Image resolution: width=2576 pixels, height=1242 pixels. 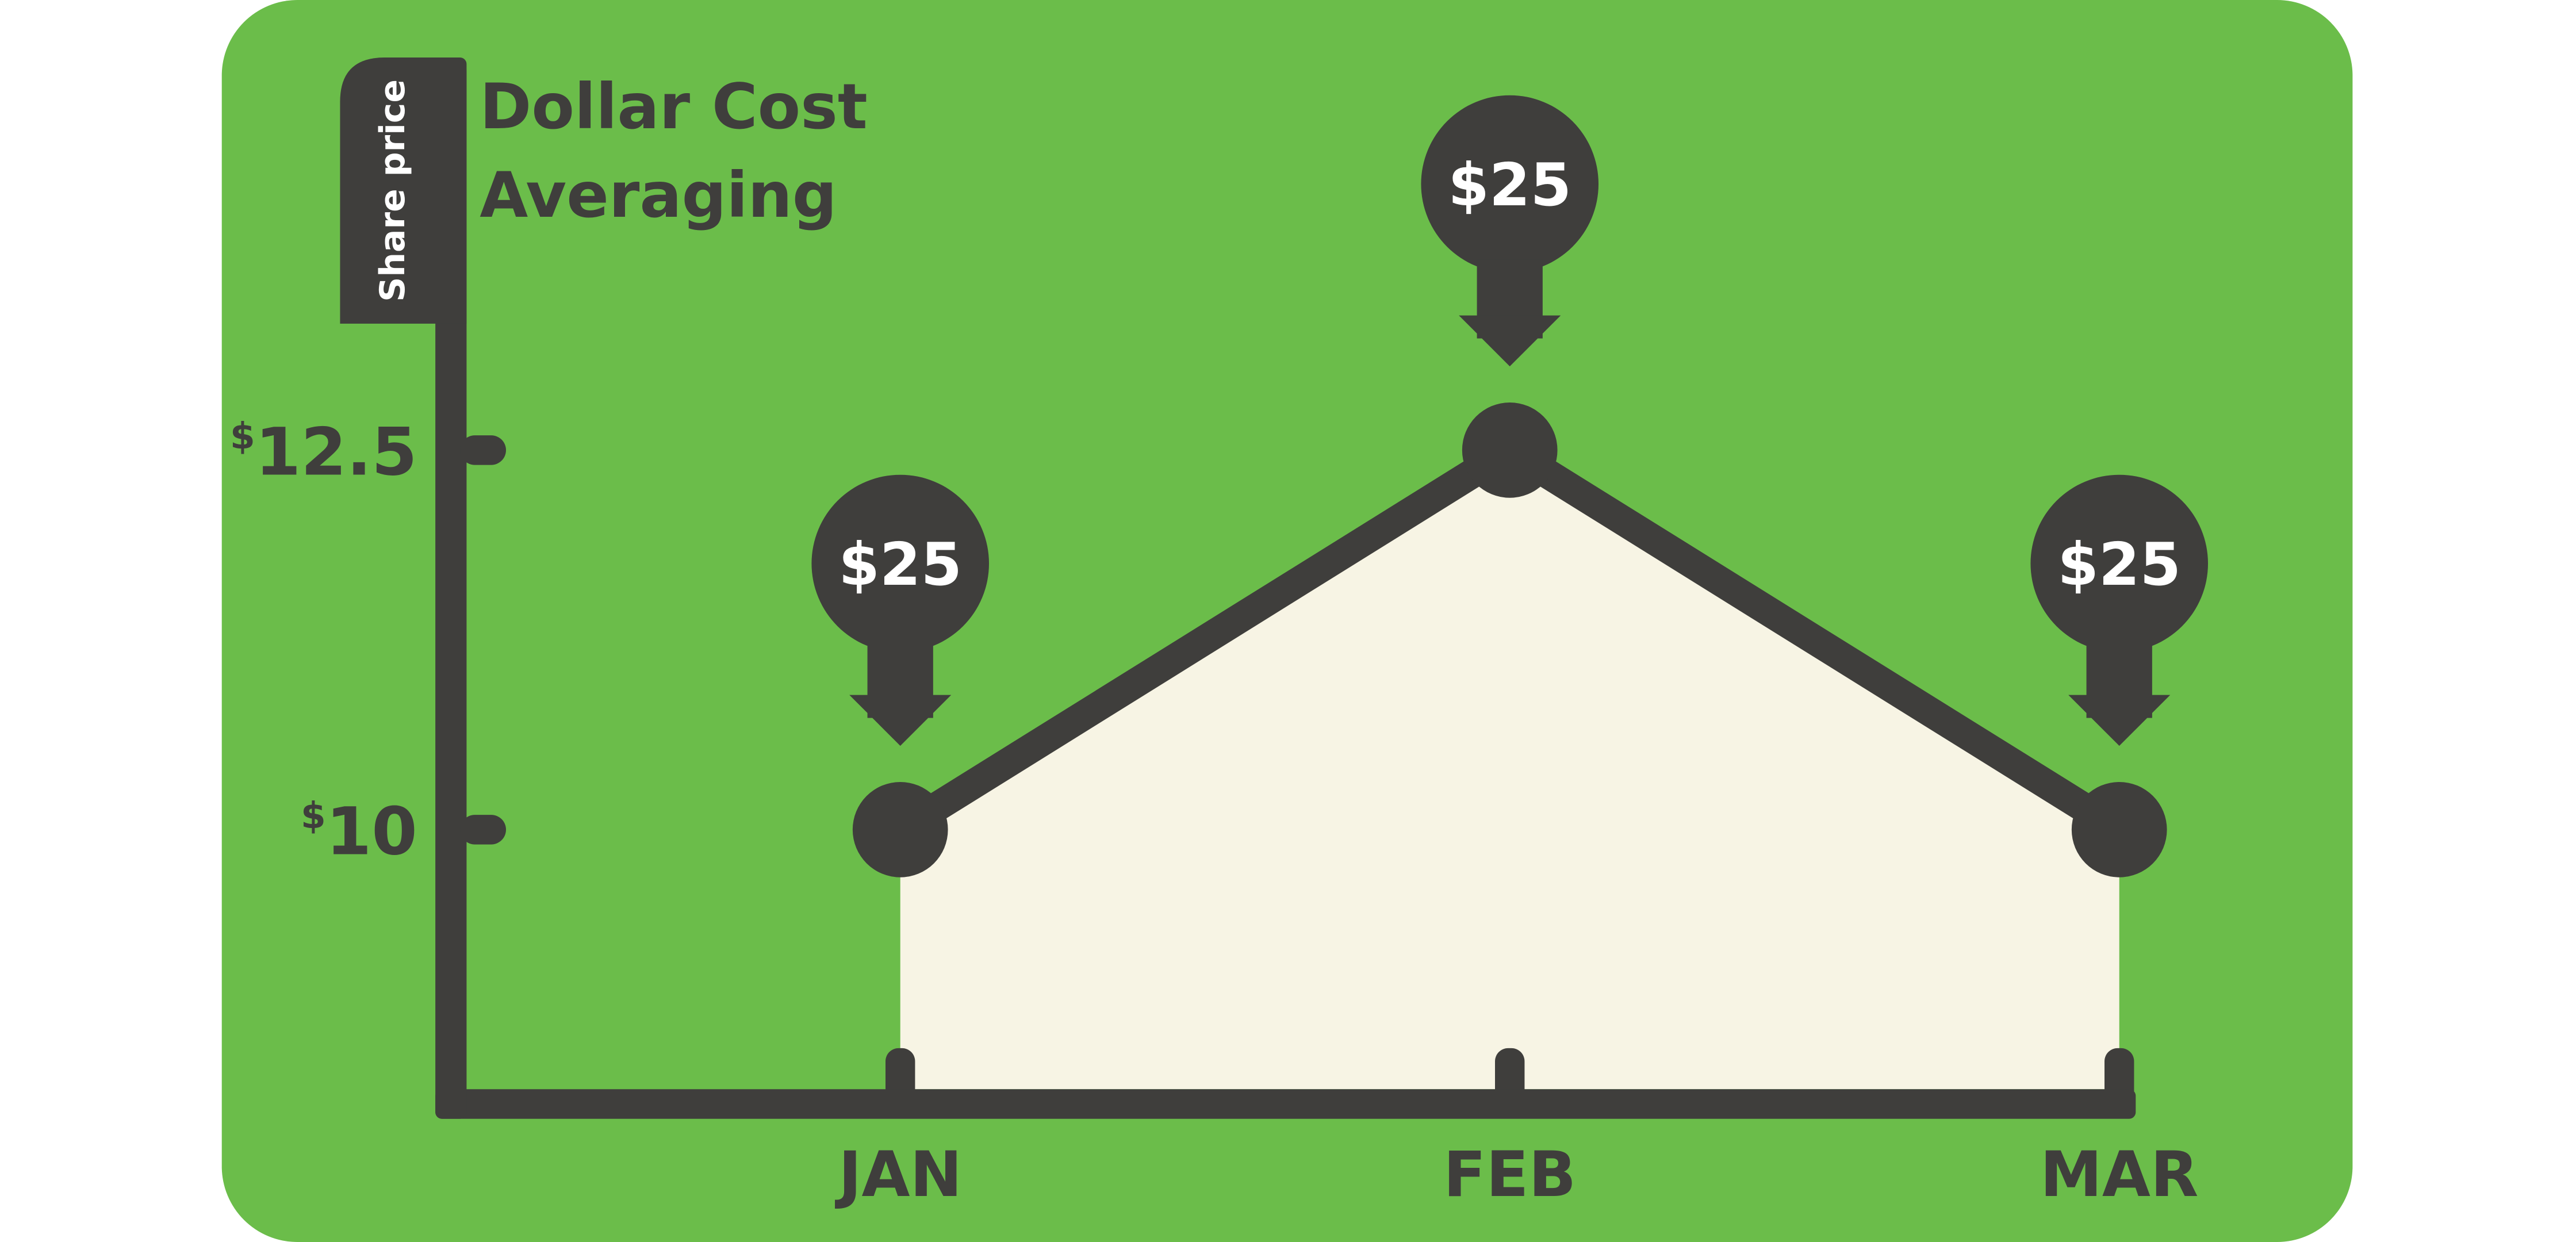 I want to click on y-tick-label: $12.5, so click(x=323, y=452).